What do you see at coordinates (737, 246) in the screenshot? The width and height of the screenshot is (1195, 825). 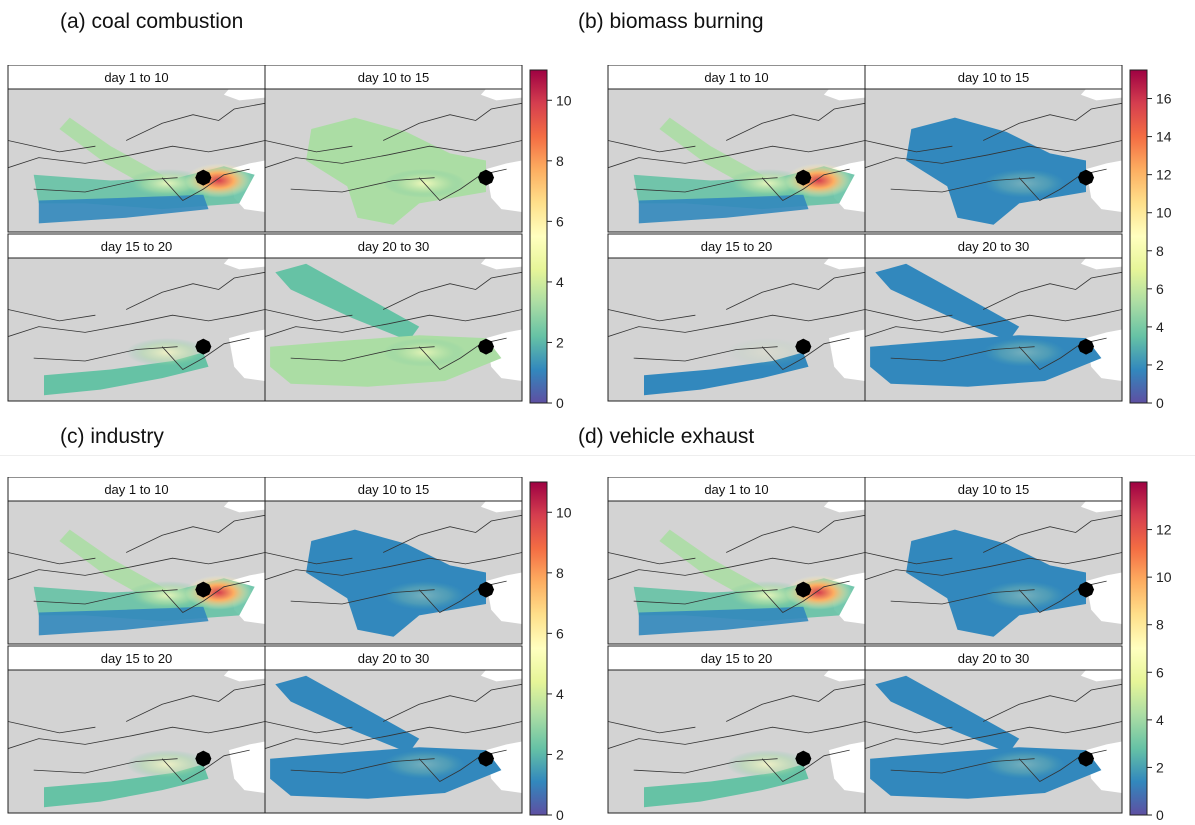 I see `facet-label: day 15 to 20` at bounding box center [737, 246].